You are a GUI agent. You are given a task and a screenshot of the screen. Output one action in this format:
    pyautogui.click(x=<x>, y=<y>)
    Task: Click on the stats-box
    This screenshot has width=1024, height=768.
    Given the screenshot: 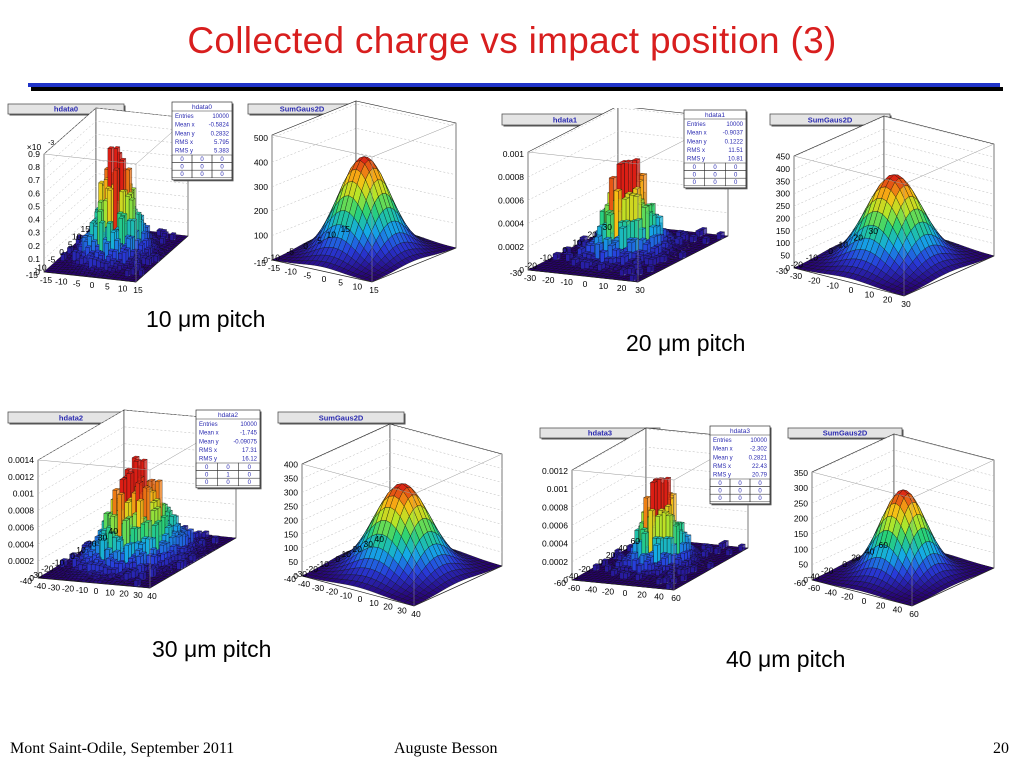 What is the action you would take?
    pyautogui.click(x=202, y=141)
    